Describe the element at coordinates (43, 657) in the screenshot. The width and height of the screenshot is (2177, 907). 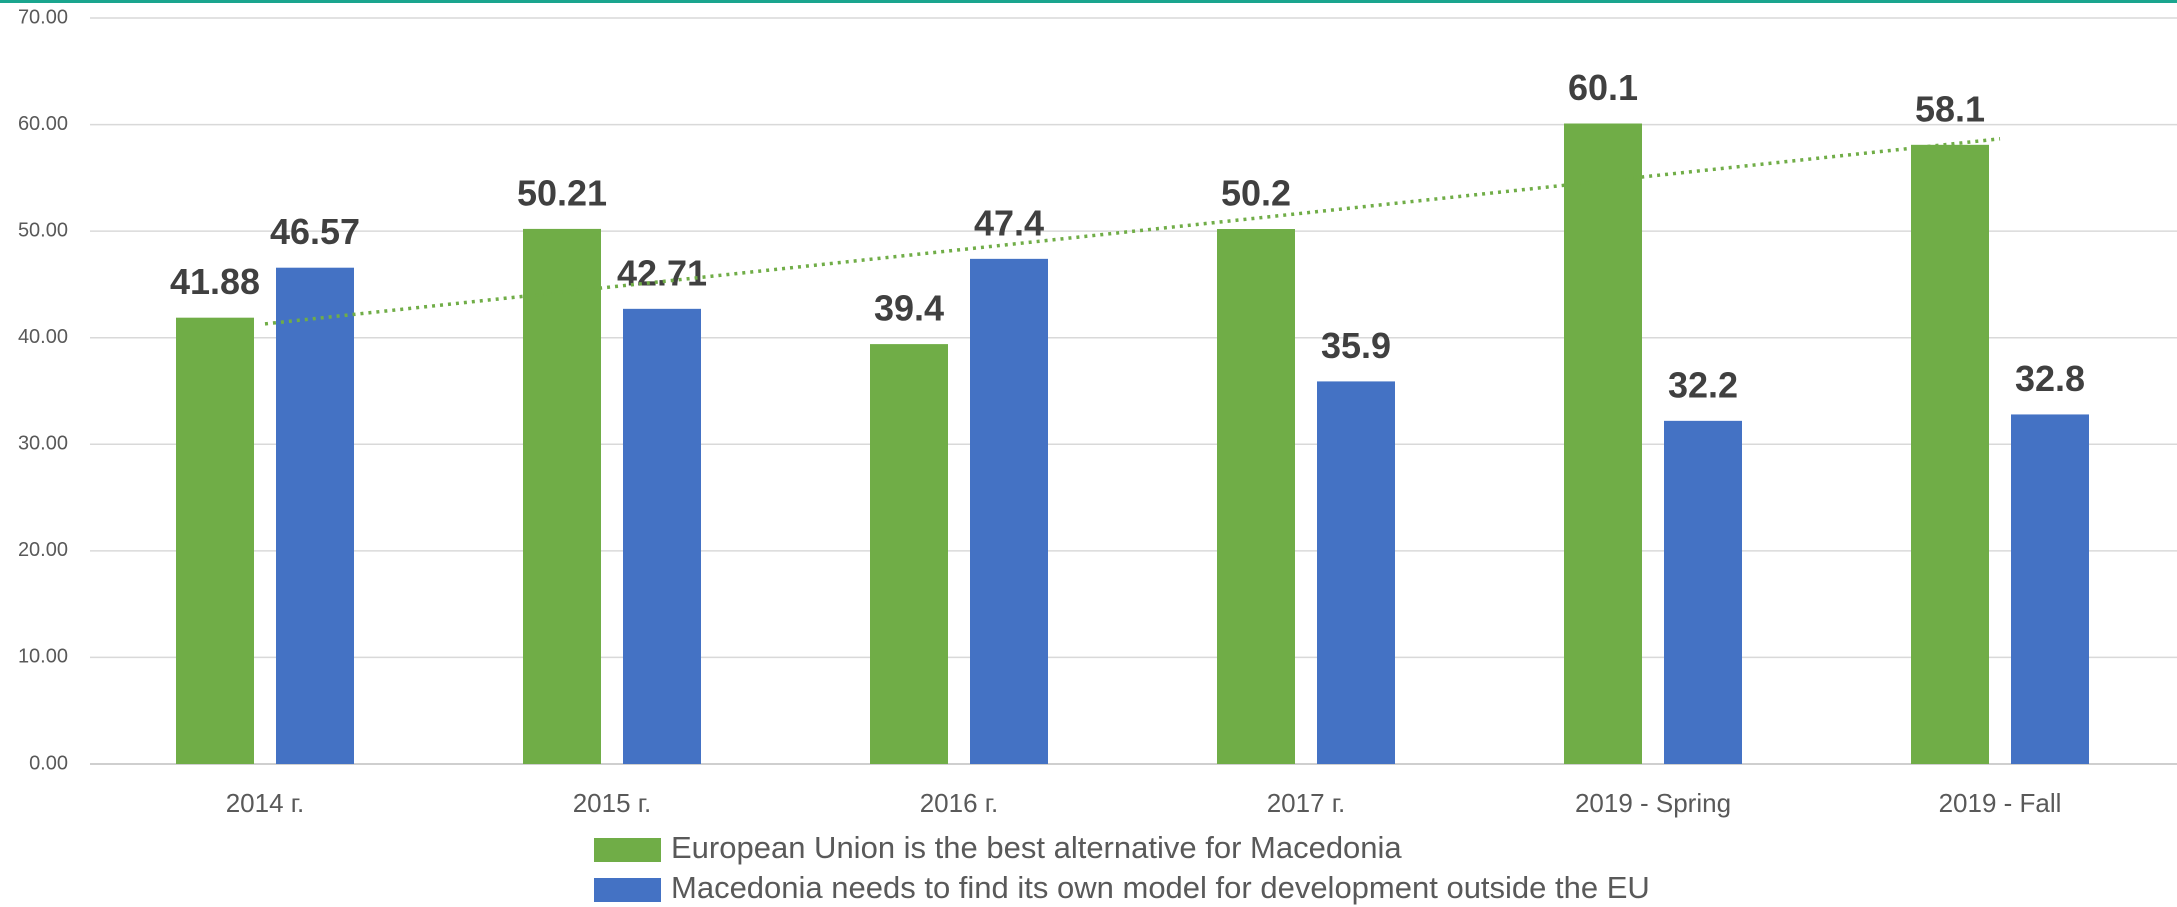
I see `y-tick-label: 10.00` at that location.